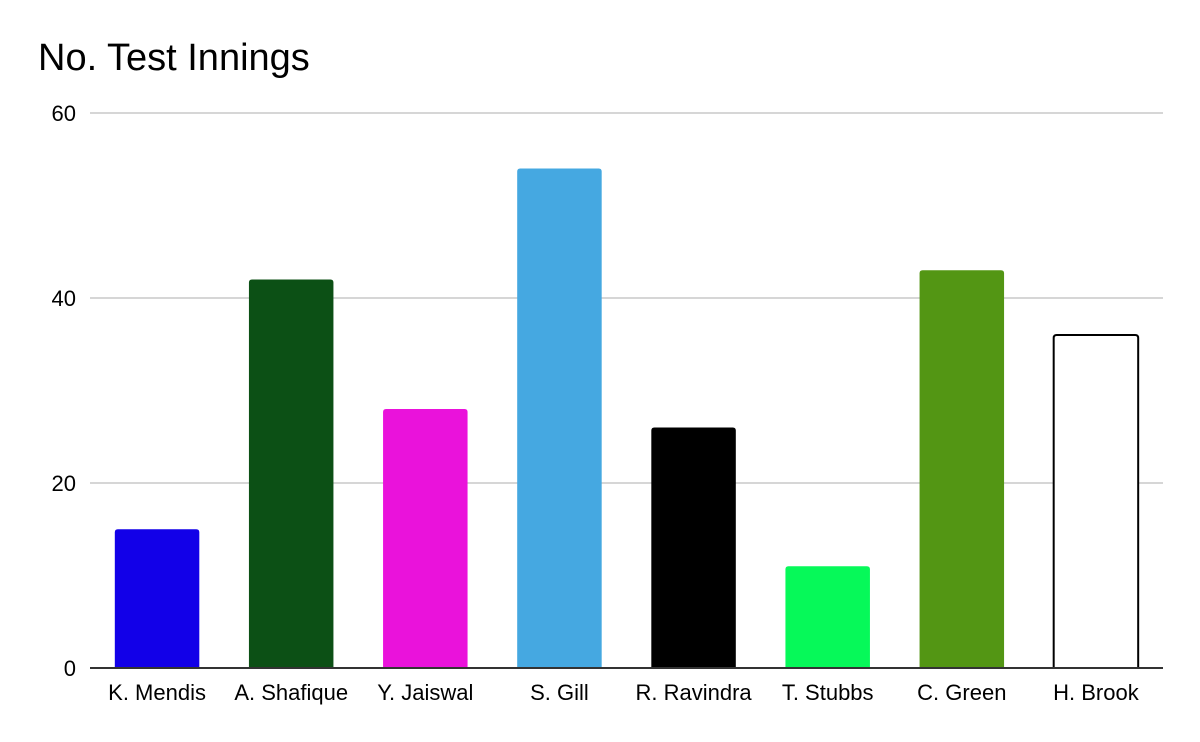  Describe the element at coordinates (962, 469) in the screenshot. I see `bar-c-green` at that location.